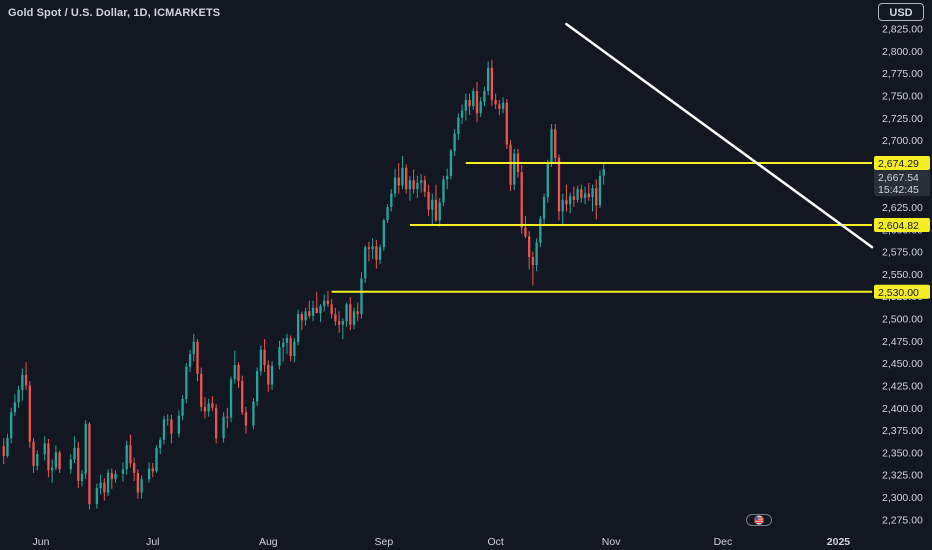  Describe the element at coordinates (898, 293) in the screenshot. I see `low-support-price-badge: 2,530.00` at that location.